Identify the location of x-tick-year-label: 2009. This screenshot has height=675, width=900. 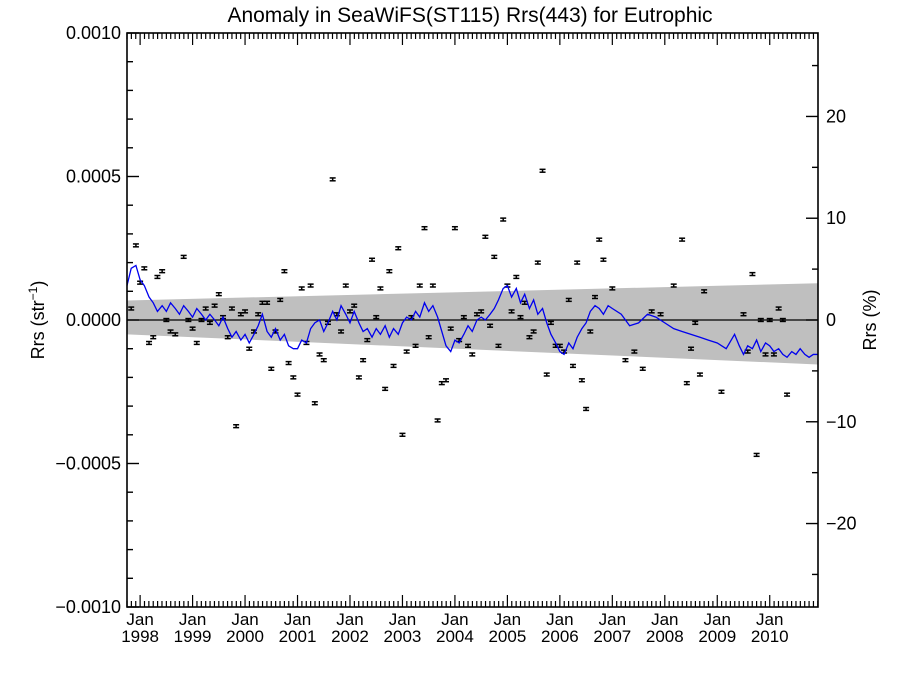
(717, 636).